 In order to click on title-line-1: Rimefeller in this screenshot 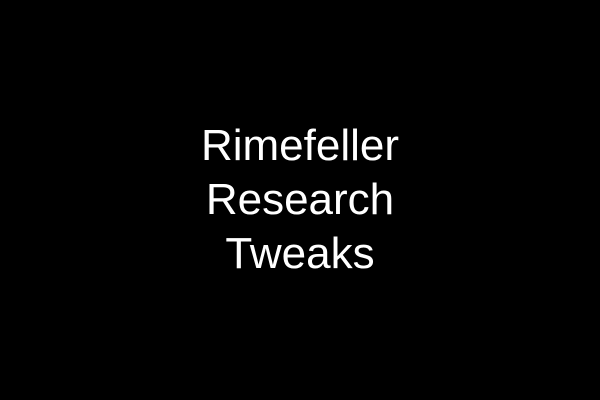, I will do `click(300, 145)`.